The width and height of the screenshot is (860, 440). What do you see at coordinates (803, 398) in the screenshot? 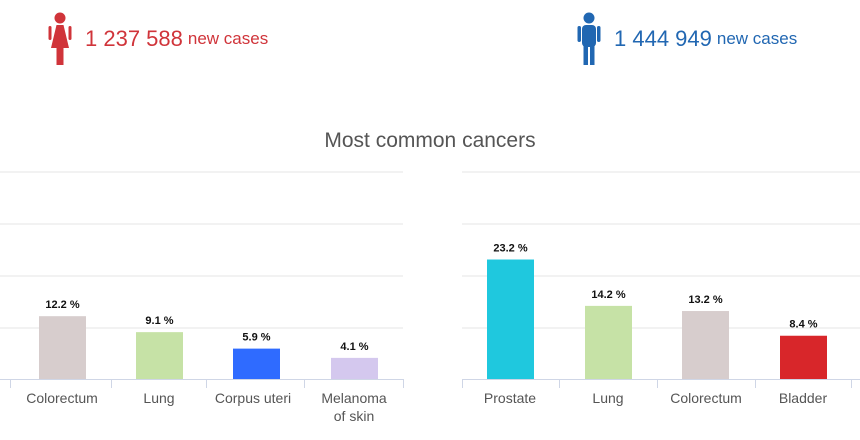
I see `category-label: Bladder` at bounding box center [803, 398].